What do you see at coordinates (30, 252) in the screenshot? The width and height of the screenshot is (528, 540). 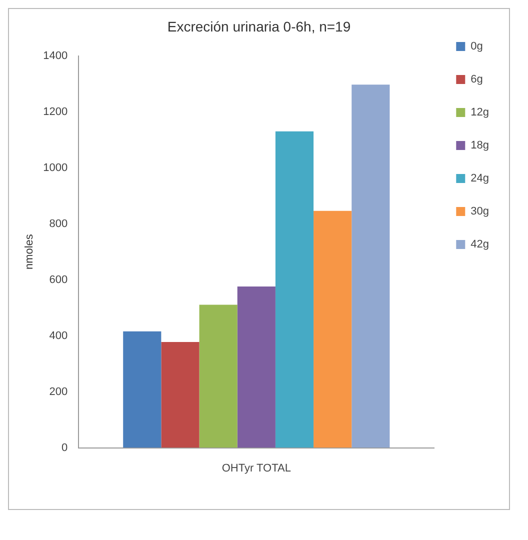 I see `y-axis-title: nmoles` at bounding box center [30, 252].